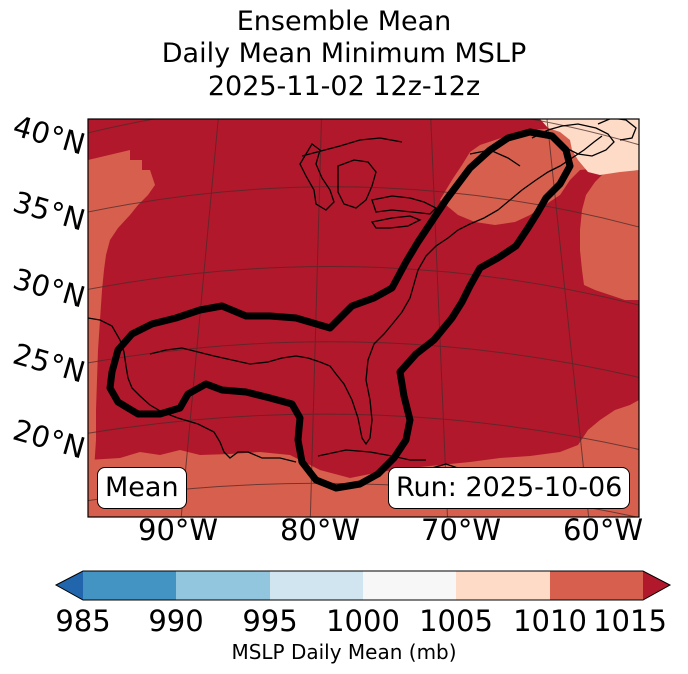 The height and width of the screenshot is (674, 688). I want to click on field-1005-1010-northeast, so click(589, 147).